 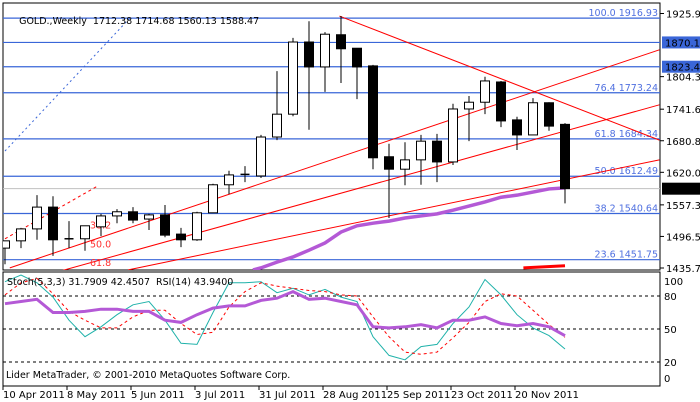 What do you see at coordinates (683, 237) in the screenshot?
I see `y-tick-label: 1496.50` at bounding box center [683, 237].